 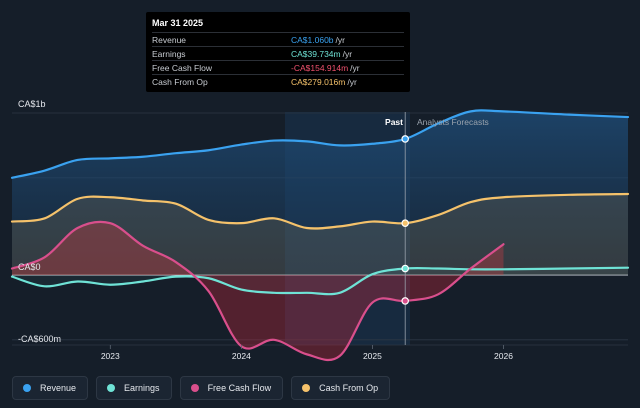 I want to click on y-label-zero: CA$0, so click(x=29, y=267).